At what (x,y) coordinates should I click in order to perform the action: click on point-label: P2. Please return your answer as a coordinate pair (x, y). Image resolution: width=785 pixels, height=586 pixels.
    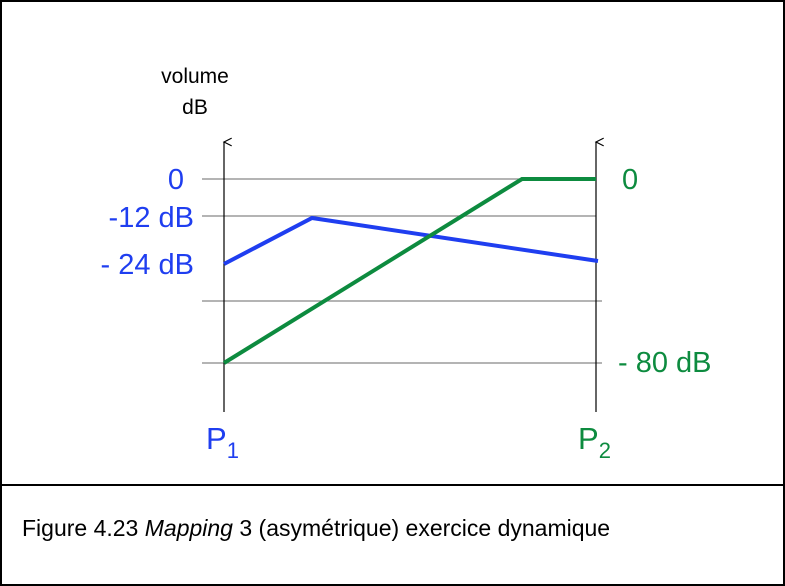
    Looking at the image, I should click on (594, 442).